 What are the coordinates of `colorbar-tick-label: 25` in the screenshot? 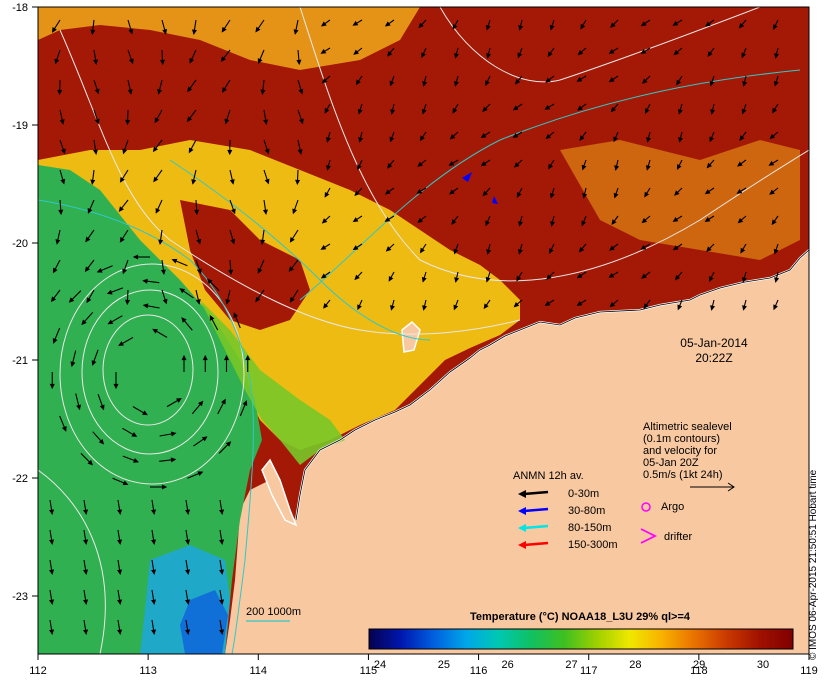 It's located at (444, 665).